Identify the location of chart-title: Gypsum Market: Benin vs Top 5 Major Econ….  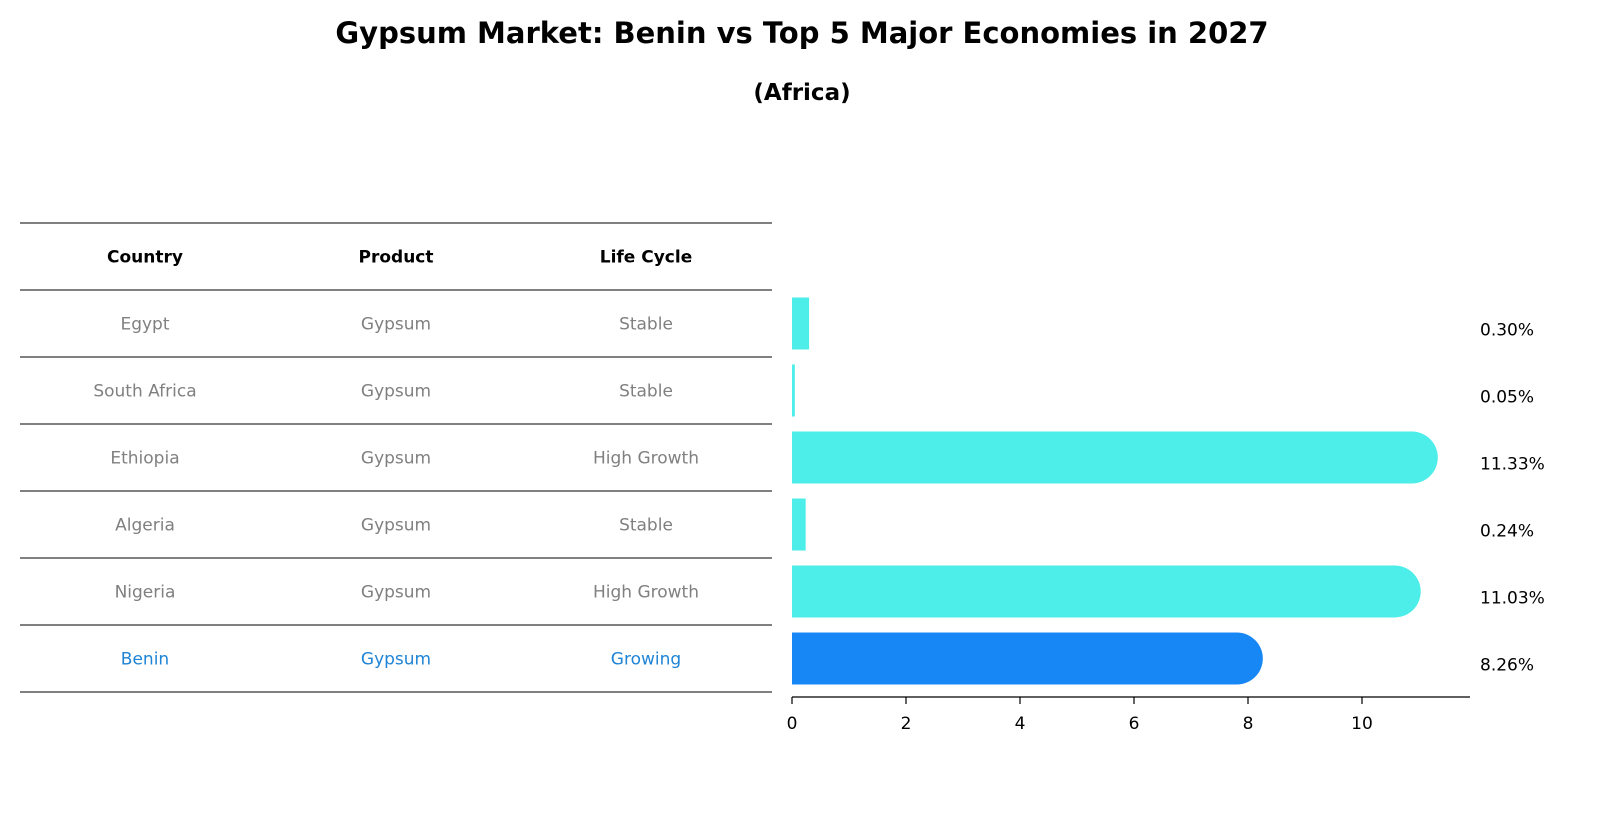
(802, 33).